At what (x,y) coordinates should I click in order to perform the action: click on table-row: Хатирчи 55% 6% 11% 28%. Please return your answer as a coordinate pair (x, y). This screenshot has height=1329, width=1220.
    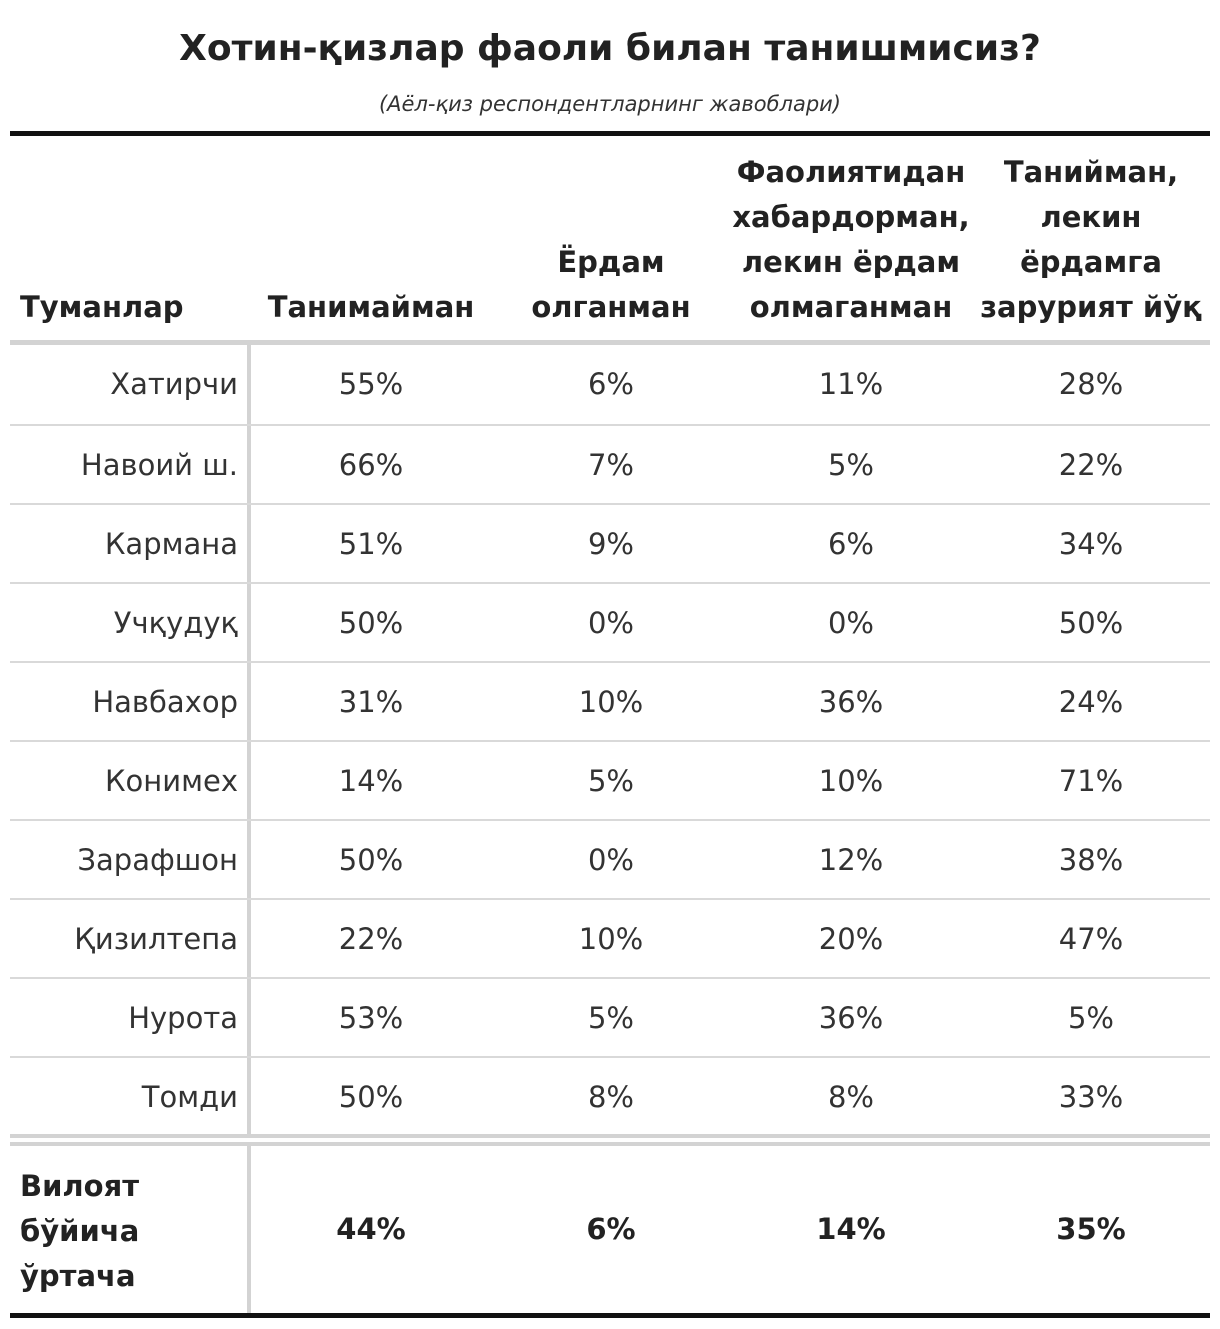
    Looking at the image, I should click on (610, 384).